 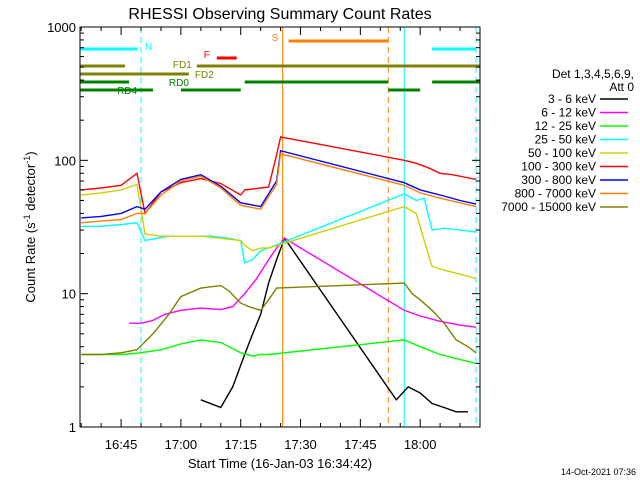 I want to click on y-axis-label: Count Rate (s-1 detector-1), so click(x=30, y=226).